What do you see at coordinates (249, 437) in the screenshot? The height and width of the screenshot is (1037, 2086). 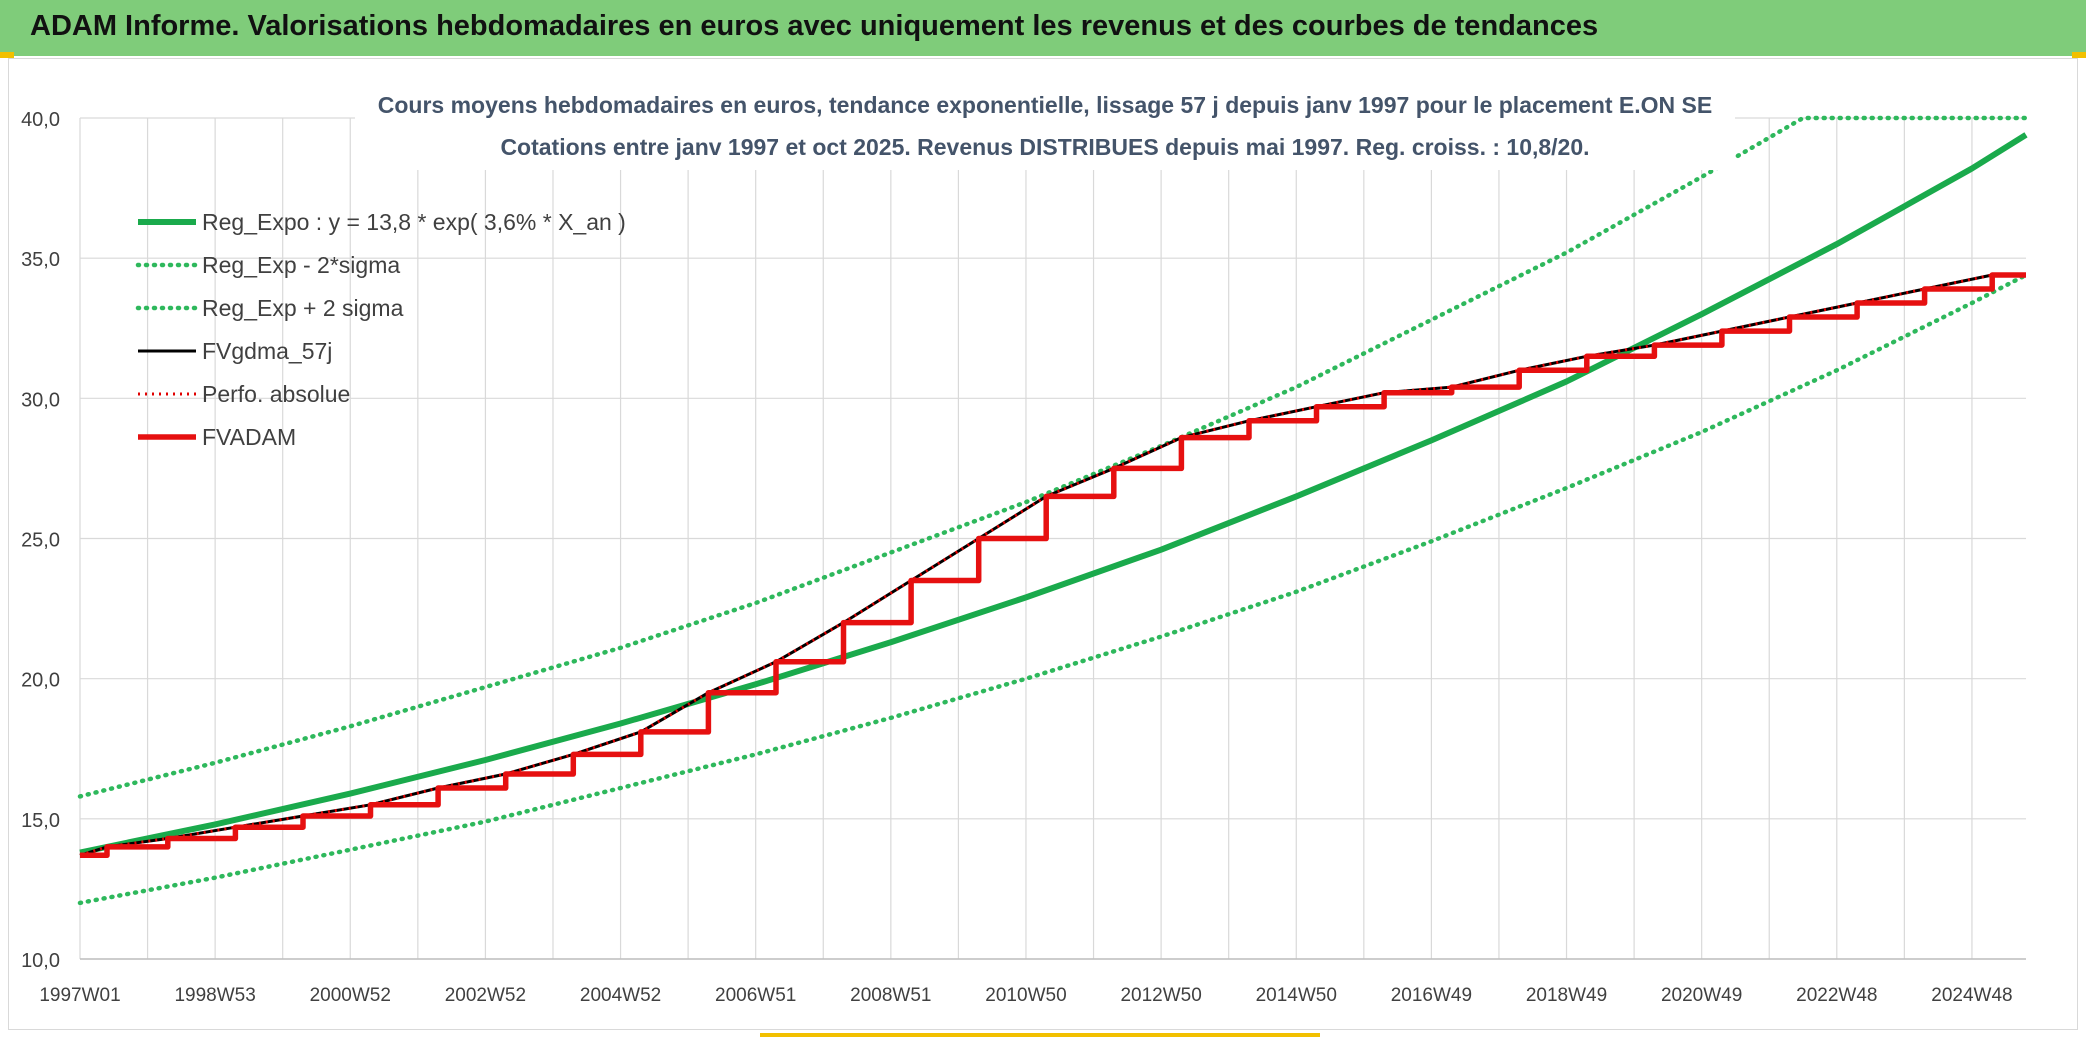 I see `legend-label: FVADAM` at bounding box center [249, 437].